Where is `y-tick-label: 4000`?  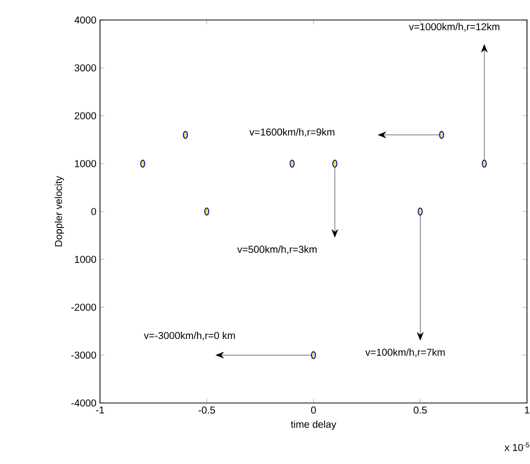 y-tick-label: 4000 is located at coordinates (85, 20).